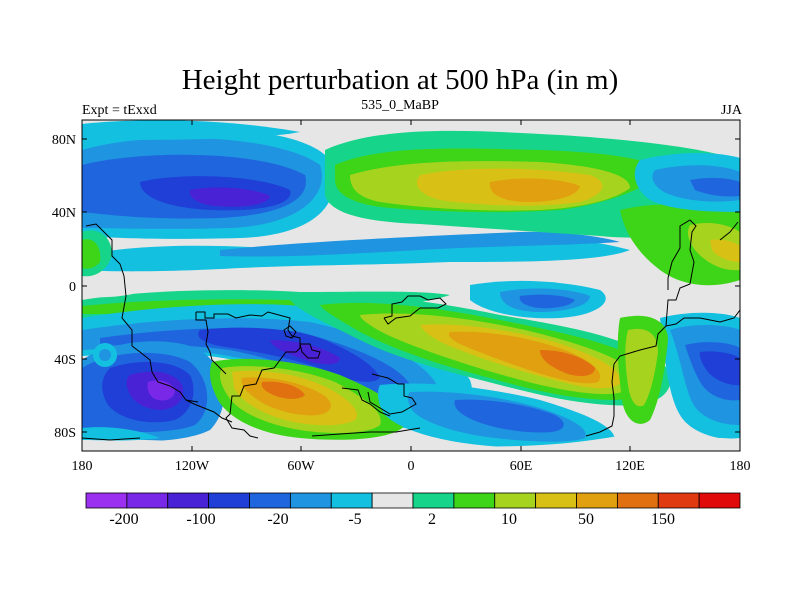 This screenshot has height=600, width=800. I want to click on colorbar-label: 10, so click(509, 519).